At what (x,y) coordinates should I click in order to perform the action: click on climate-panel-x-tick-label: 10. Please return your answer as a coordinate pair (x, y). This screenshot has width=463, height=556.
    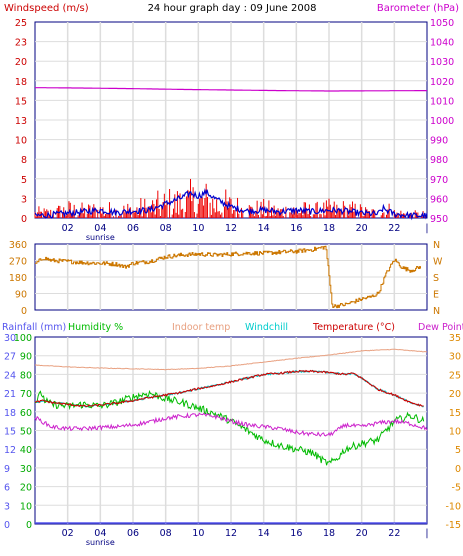
    Looking at the image, I should click on (198, 533).